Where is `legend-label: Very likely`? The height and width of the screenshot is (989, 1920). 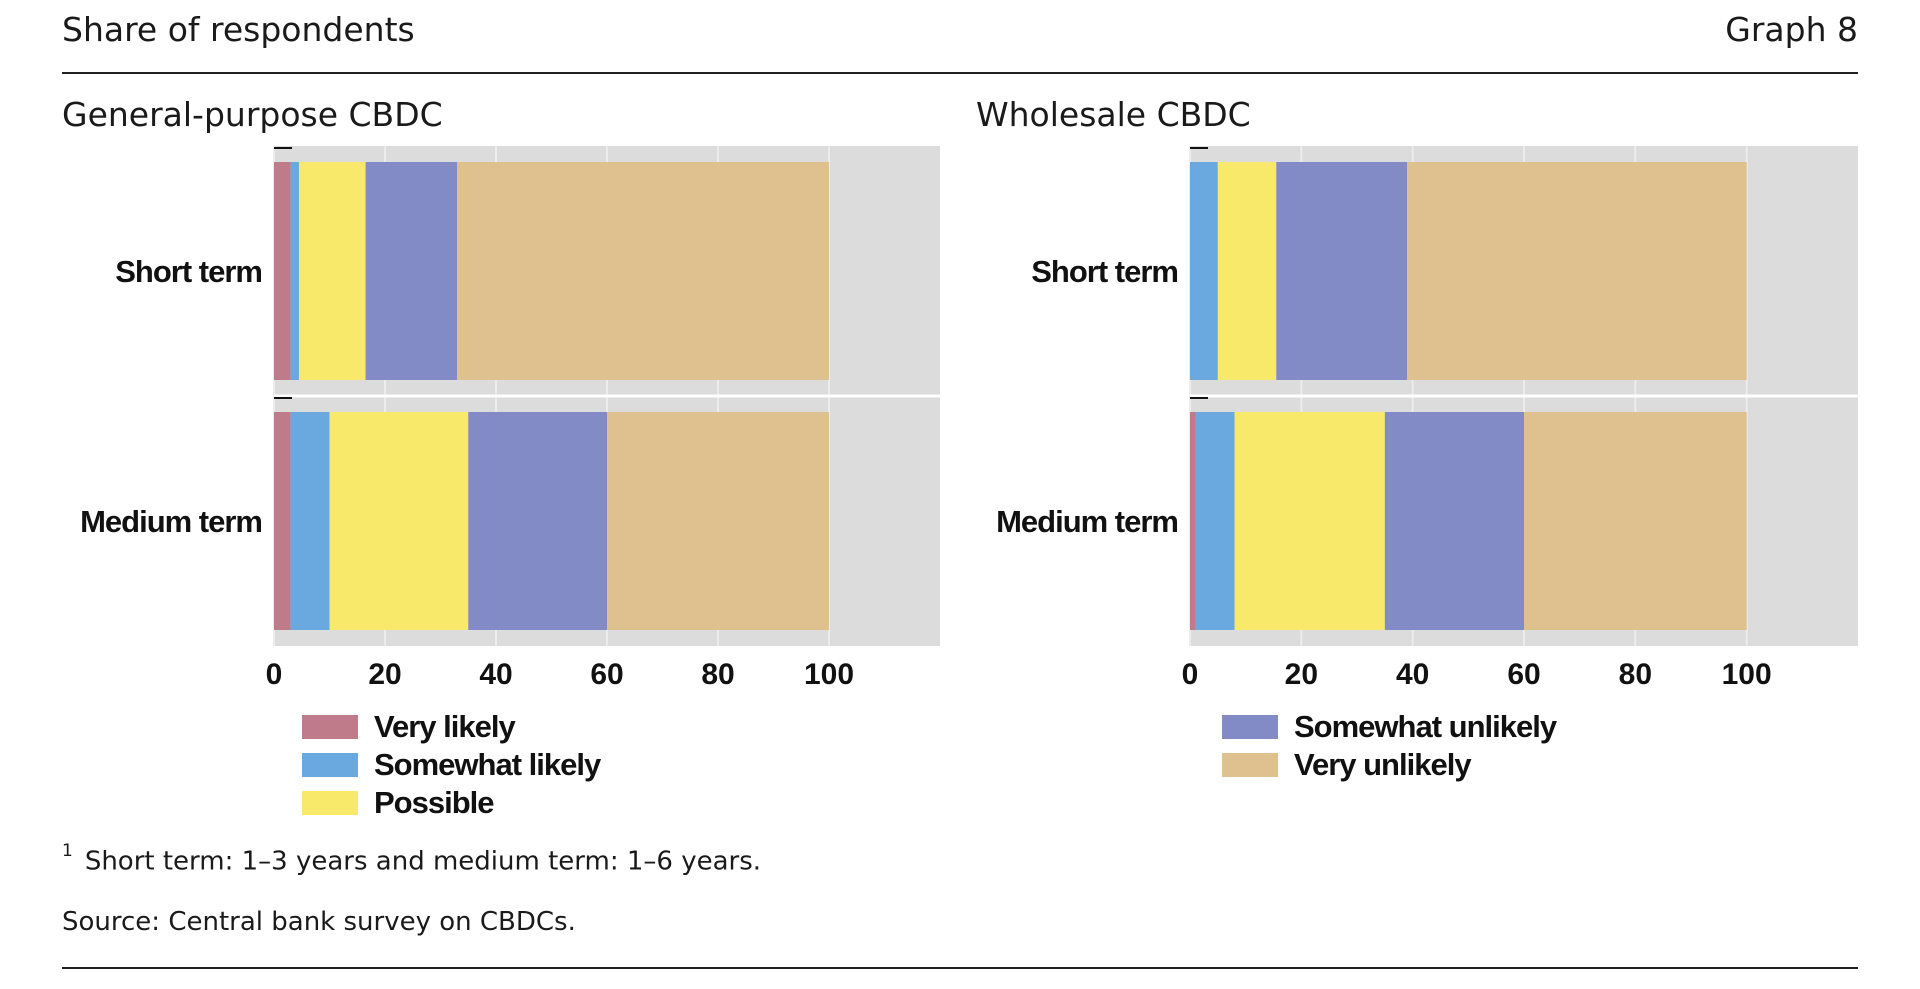 legend-label: Very likely is located at coordinates (445, 726).